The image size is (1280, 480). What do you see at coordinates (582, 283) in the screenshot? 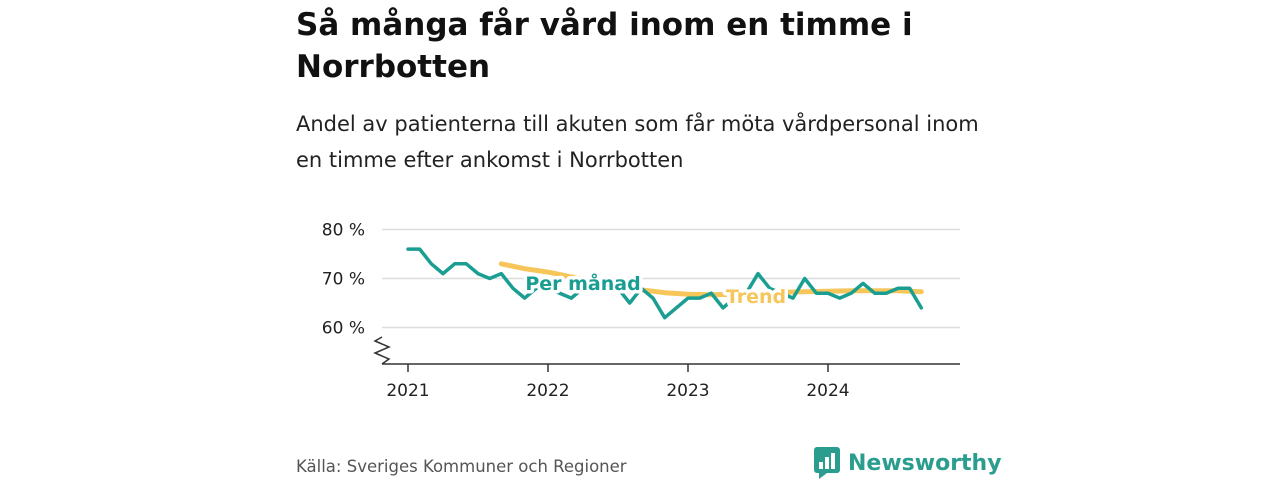
I see `series-label-monthly: Per månad` at bounding box center [582, 283].